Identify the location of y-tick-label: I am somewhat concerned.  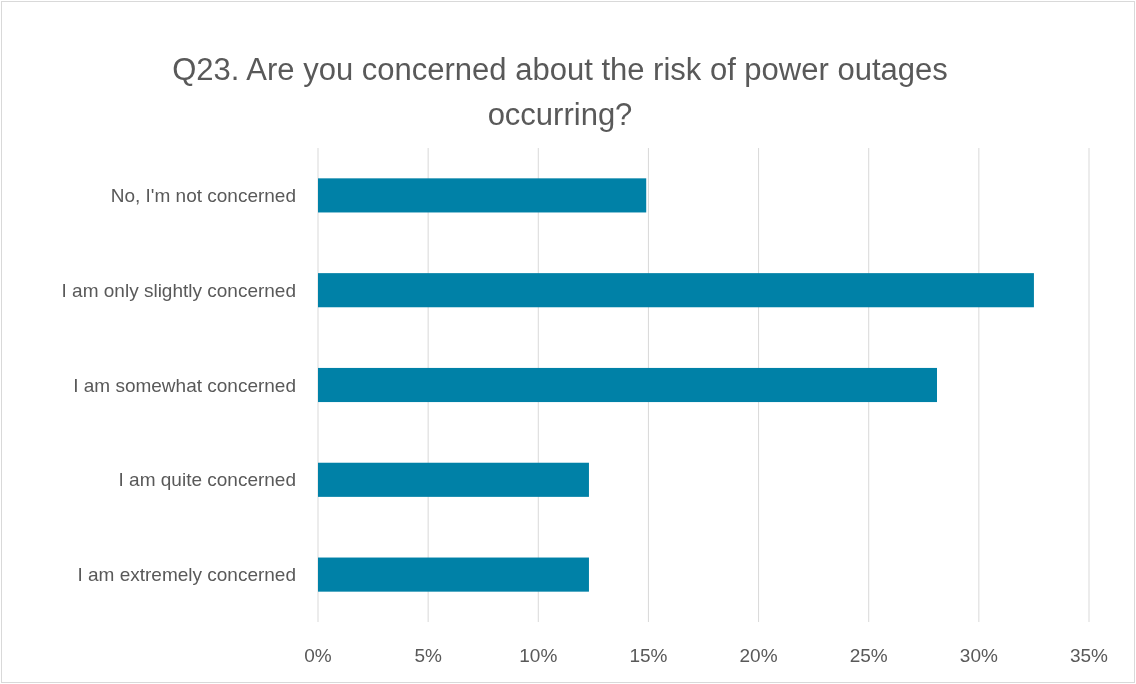
(184, 385).